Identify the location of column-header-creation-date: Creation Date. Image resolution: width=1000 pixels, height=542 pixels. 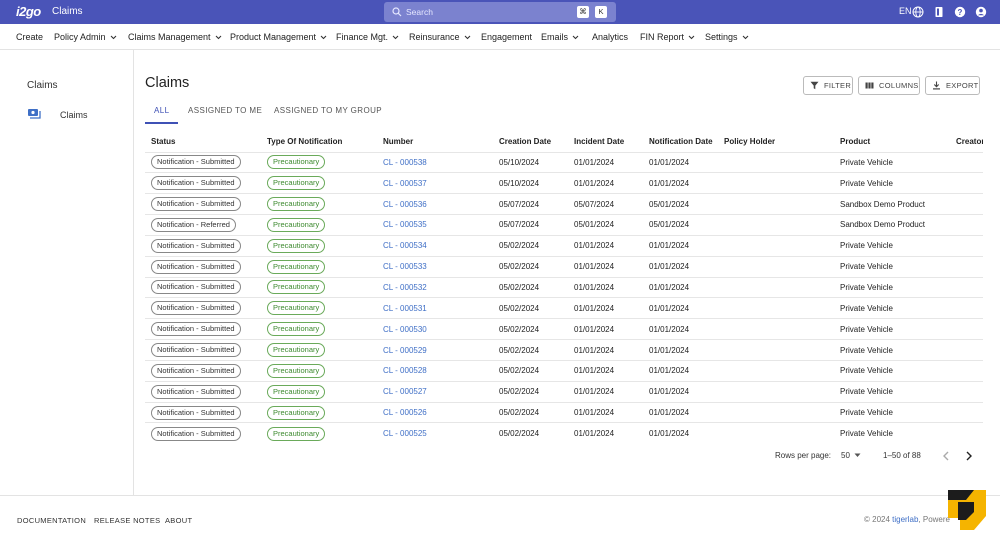
(525, 141).